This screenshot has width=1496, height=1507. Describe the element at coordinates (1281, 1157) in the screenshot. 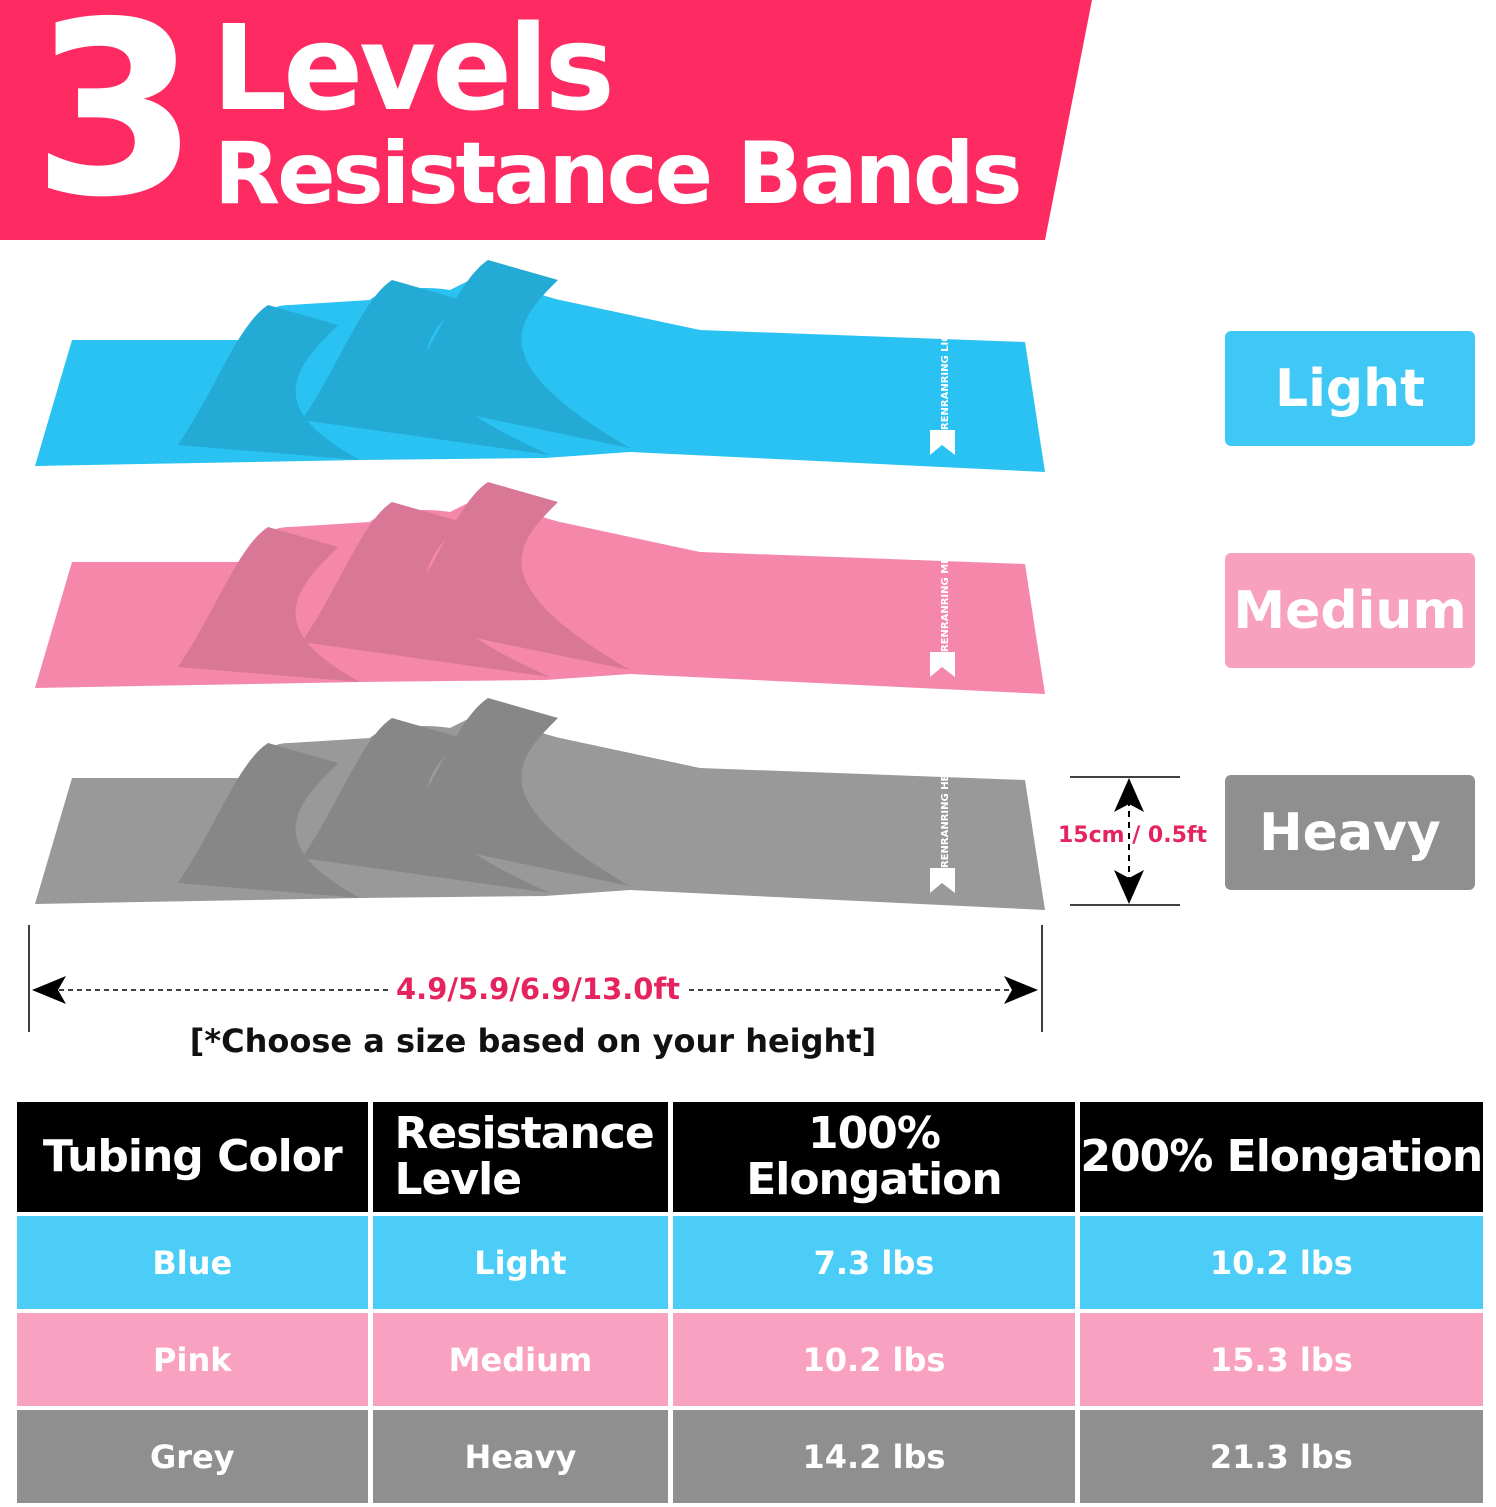

I see `header-200: 200% Elongation` at that location.